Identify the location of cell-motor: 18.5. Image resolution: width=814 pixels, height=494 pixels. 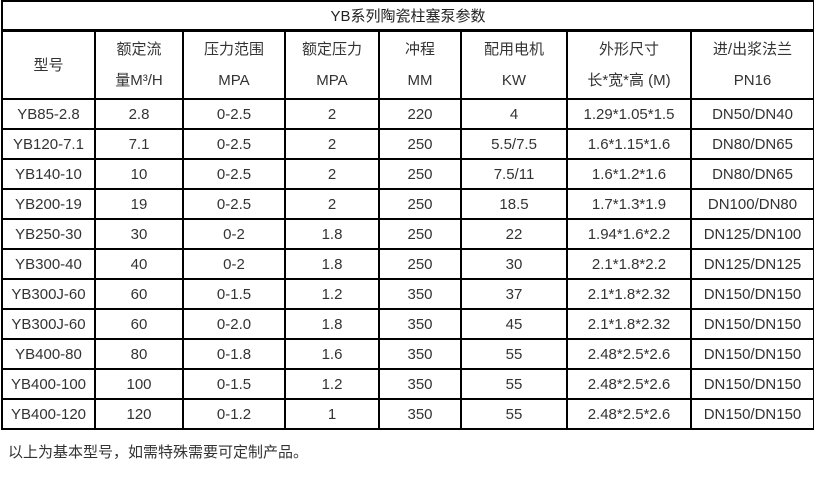
(514, 204).